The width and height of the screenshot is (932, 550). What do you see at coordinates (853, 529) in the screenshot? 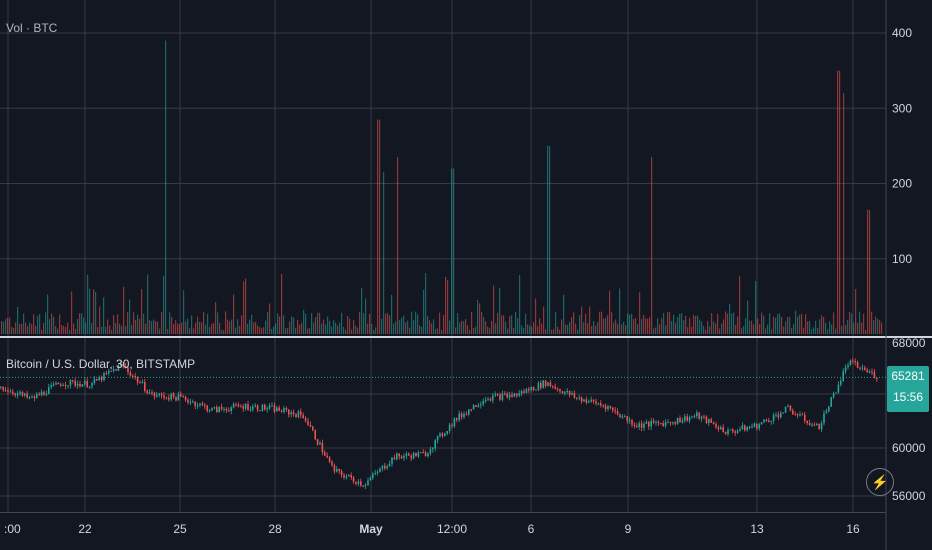
I see `x-axis-tick: 16` at bounding box center [853, 529].